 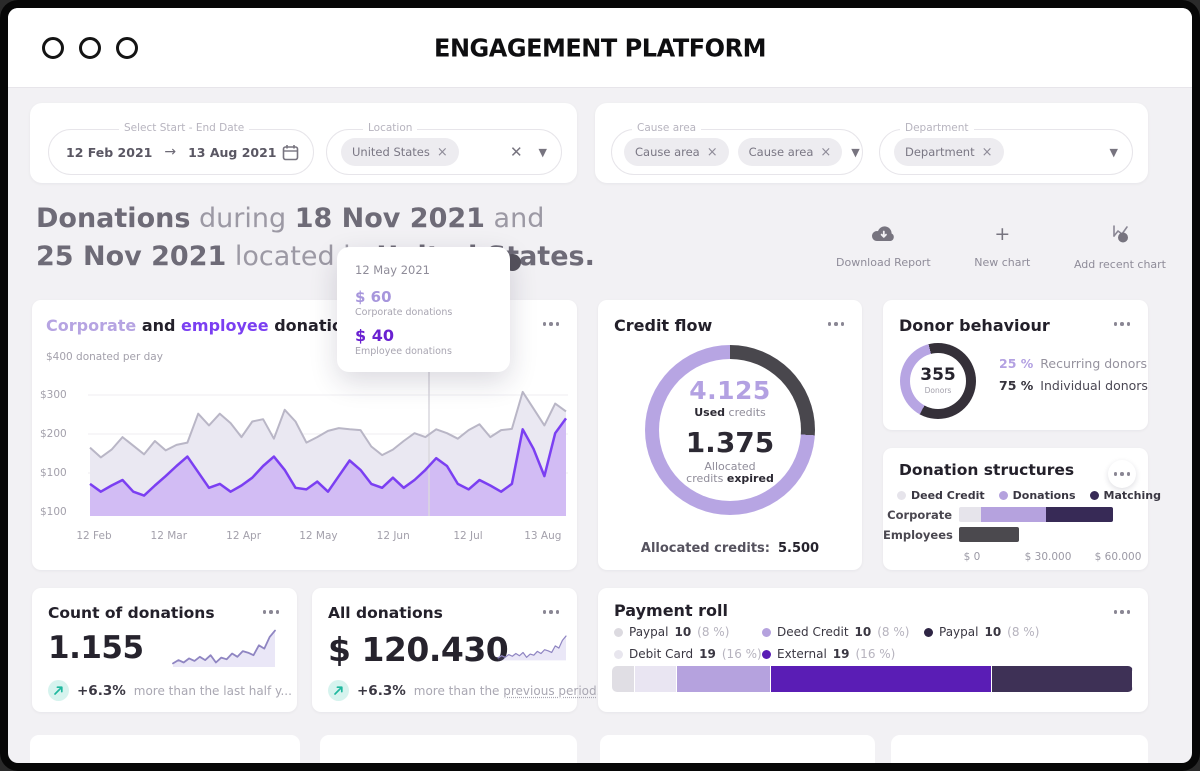 I want to click on download-report-button: Download Report, so click(x=883, y=247).